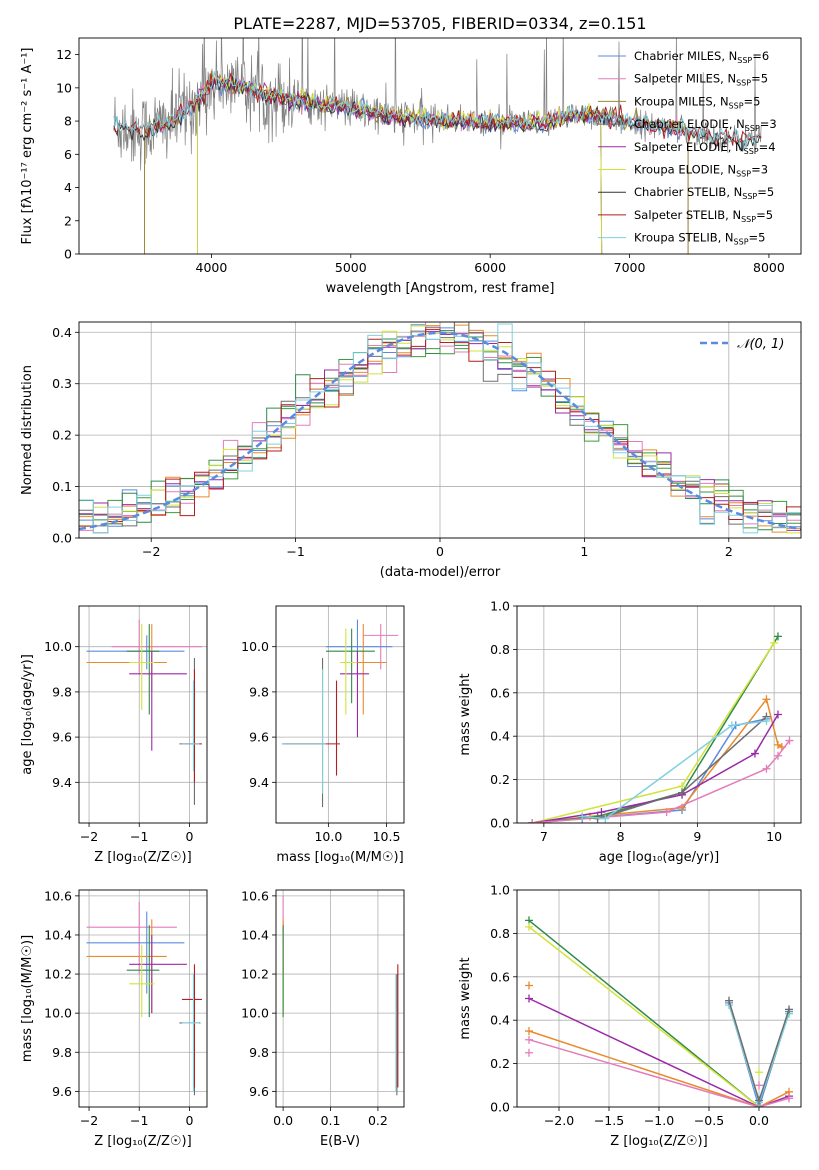 Image resolution: width=819 pixels, height=1170 pixels. I want to click on y-tick-label: 10.0, so click(255, 1013).